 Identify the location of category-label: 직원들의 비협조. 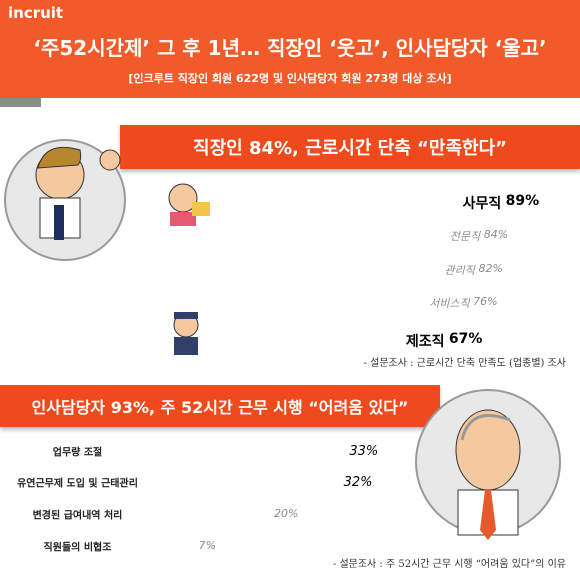
(77, 547).